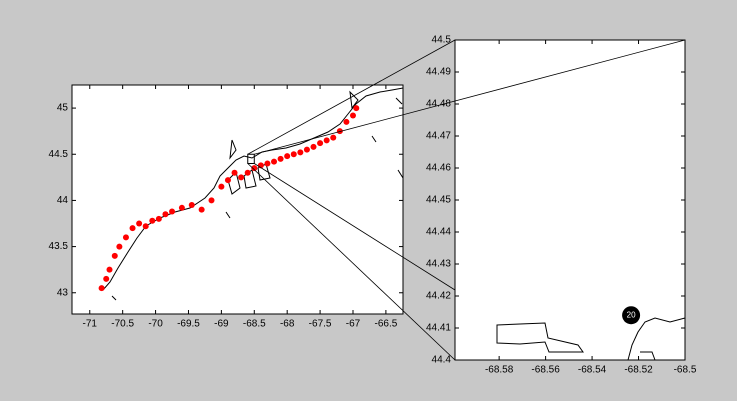 The height and width of the screenshot is (401, 737). I want to click on x-tick-label: -71, so click(90, 324).